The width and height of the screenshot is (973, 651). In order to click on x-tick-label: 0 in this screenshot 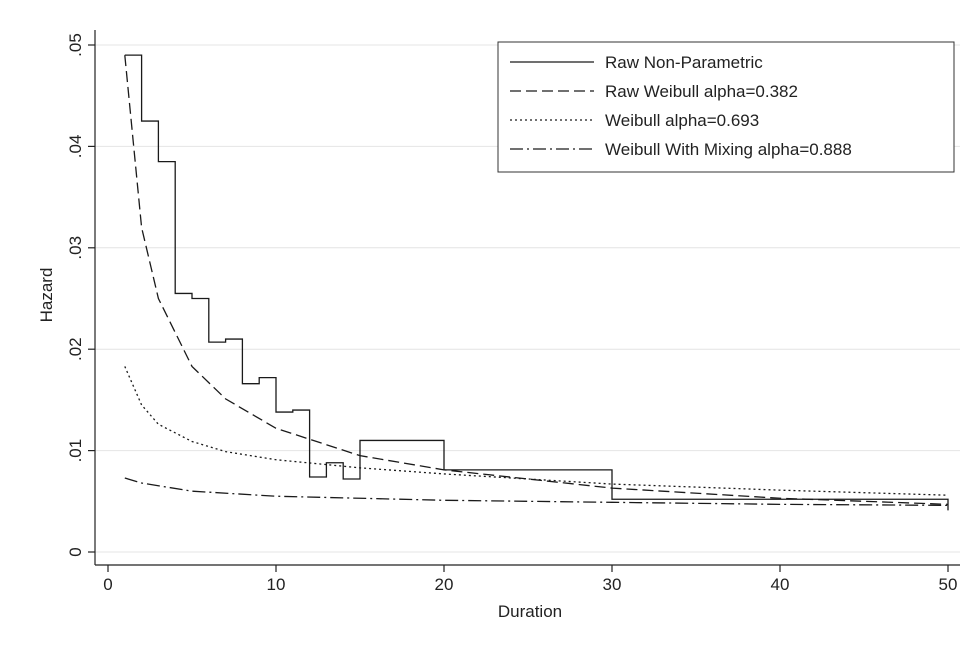, I will do `click(107, 584)`.